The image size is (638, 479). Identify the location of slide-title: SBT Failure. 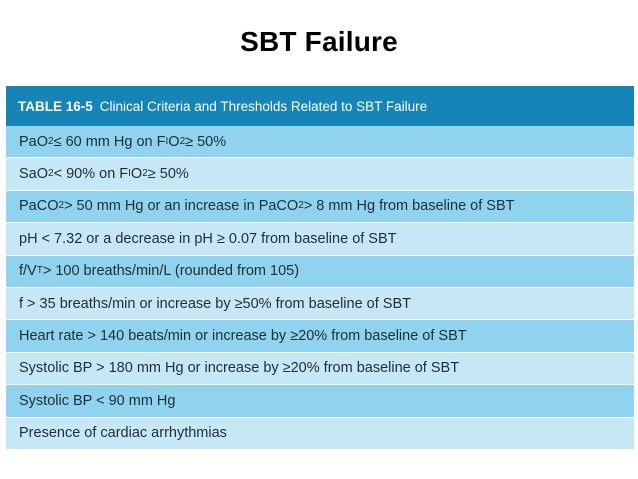
(319, 41).